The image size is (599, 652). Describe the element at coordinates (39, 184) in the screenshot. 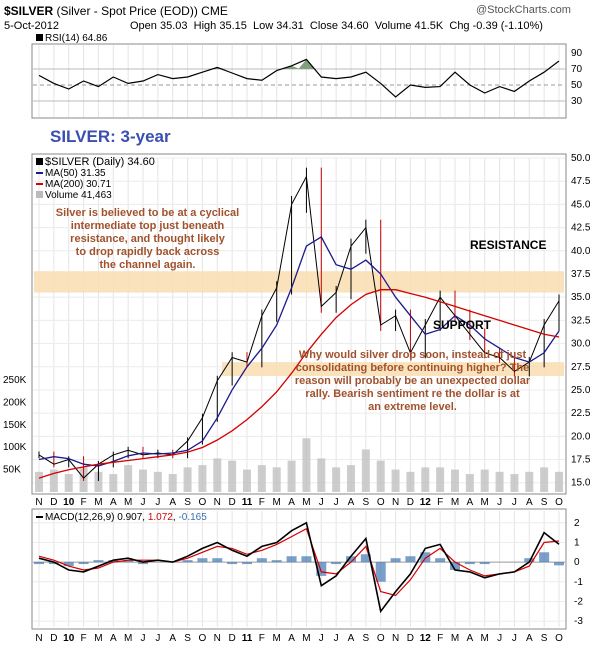

I see `ma200-swatch-icon` at that location.